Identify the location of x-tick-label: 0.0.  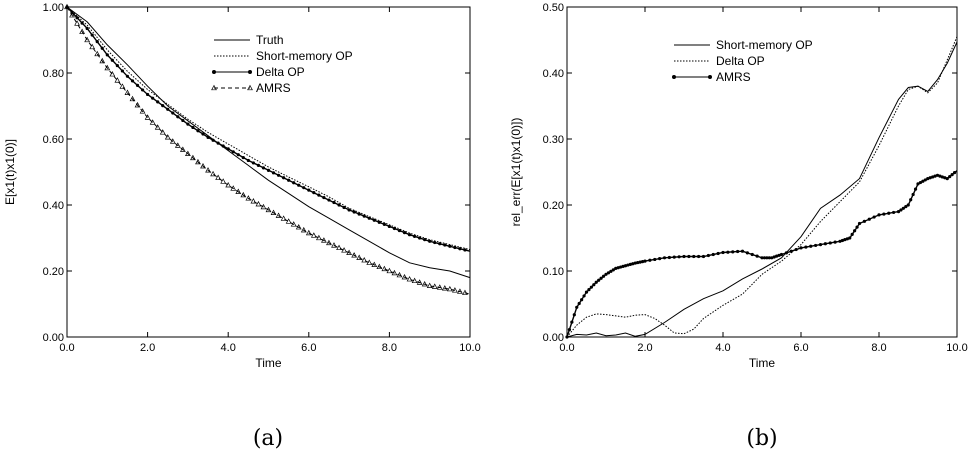
(566, 348).